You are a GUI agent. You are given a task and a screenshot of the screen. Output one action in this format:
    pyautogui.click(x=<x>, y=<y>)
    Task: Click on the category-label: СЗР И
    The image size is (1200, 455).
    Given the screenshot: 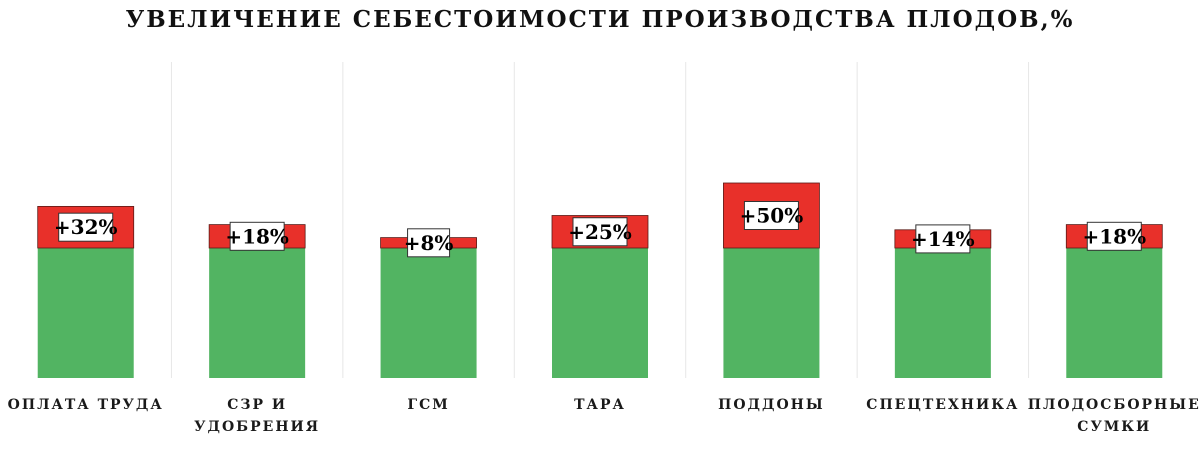 What is the action you would take?
    pyautogui.click(x=257, y=405)
    